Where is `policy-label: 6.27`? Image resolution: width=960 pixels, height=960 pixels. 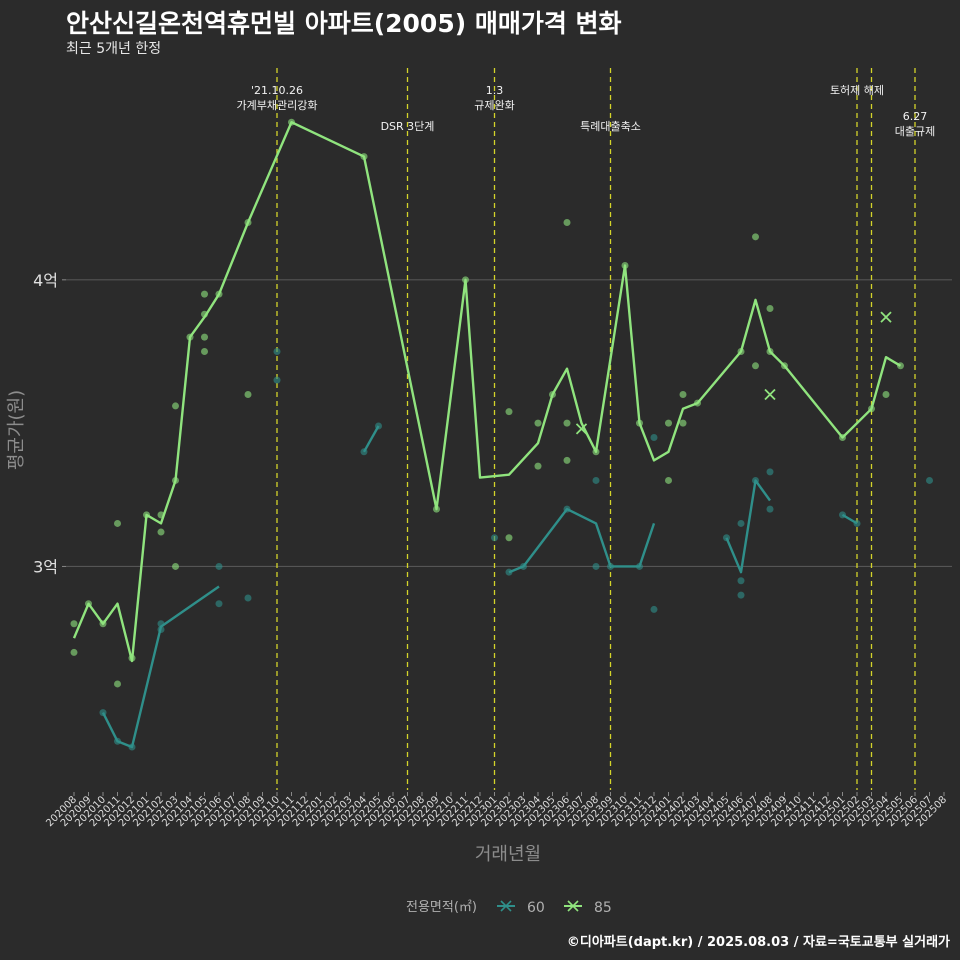 policy-label: 6.27 is located at coordinates (915, 116).